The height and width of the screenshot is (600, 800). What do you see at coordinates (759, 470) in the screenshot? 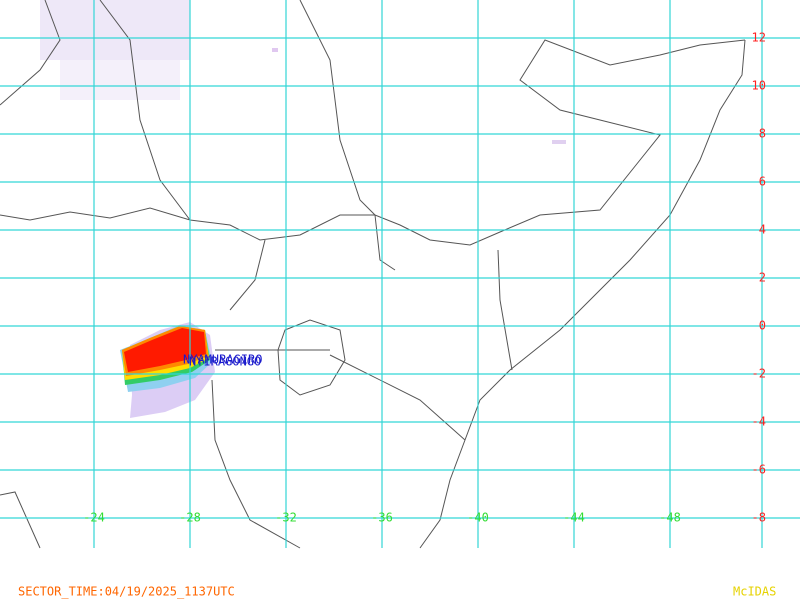
I see `lat-label: -6` at bounding box center [759, 470].